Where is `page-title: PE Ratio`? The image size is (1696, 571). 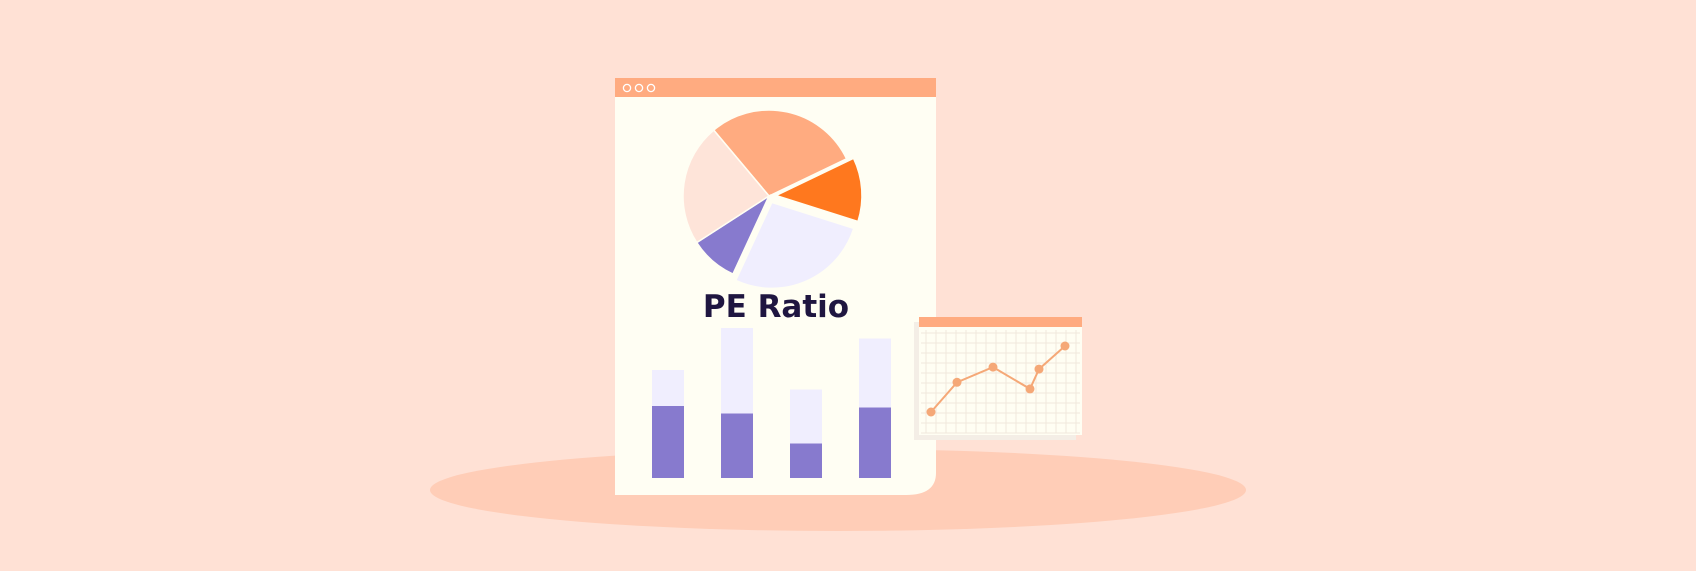
page-title: PE Ratio is located at coordinates (776, 307).